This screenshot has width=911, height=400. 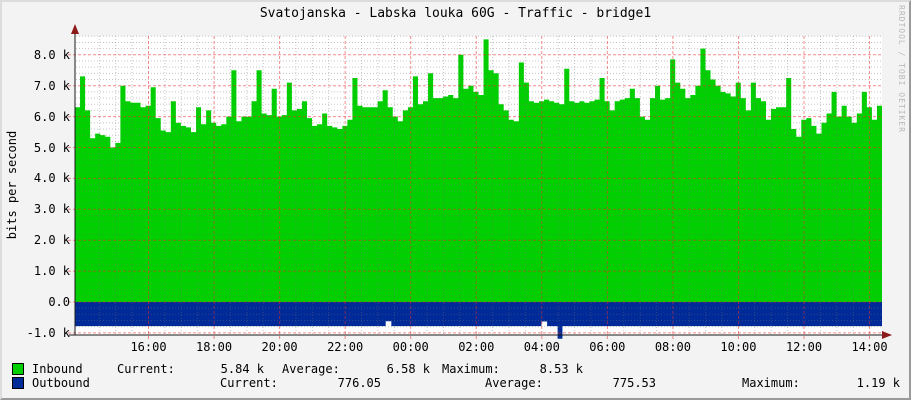 I want to click on y-tick-label: 4.0 k, so click(x=51, y=178).